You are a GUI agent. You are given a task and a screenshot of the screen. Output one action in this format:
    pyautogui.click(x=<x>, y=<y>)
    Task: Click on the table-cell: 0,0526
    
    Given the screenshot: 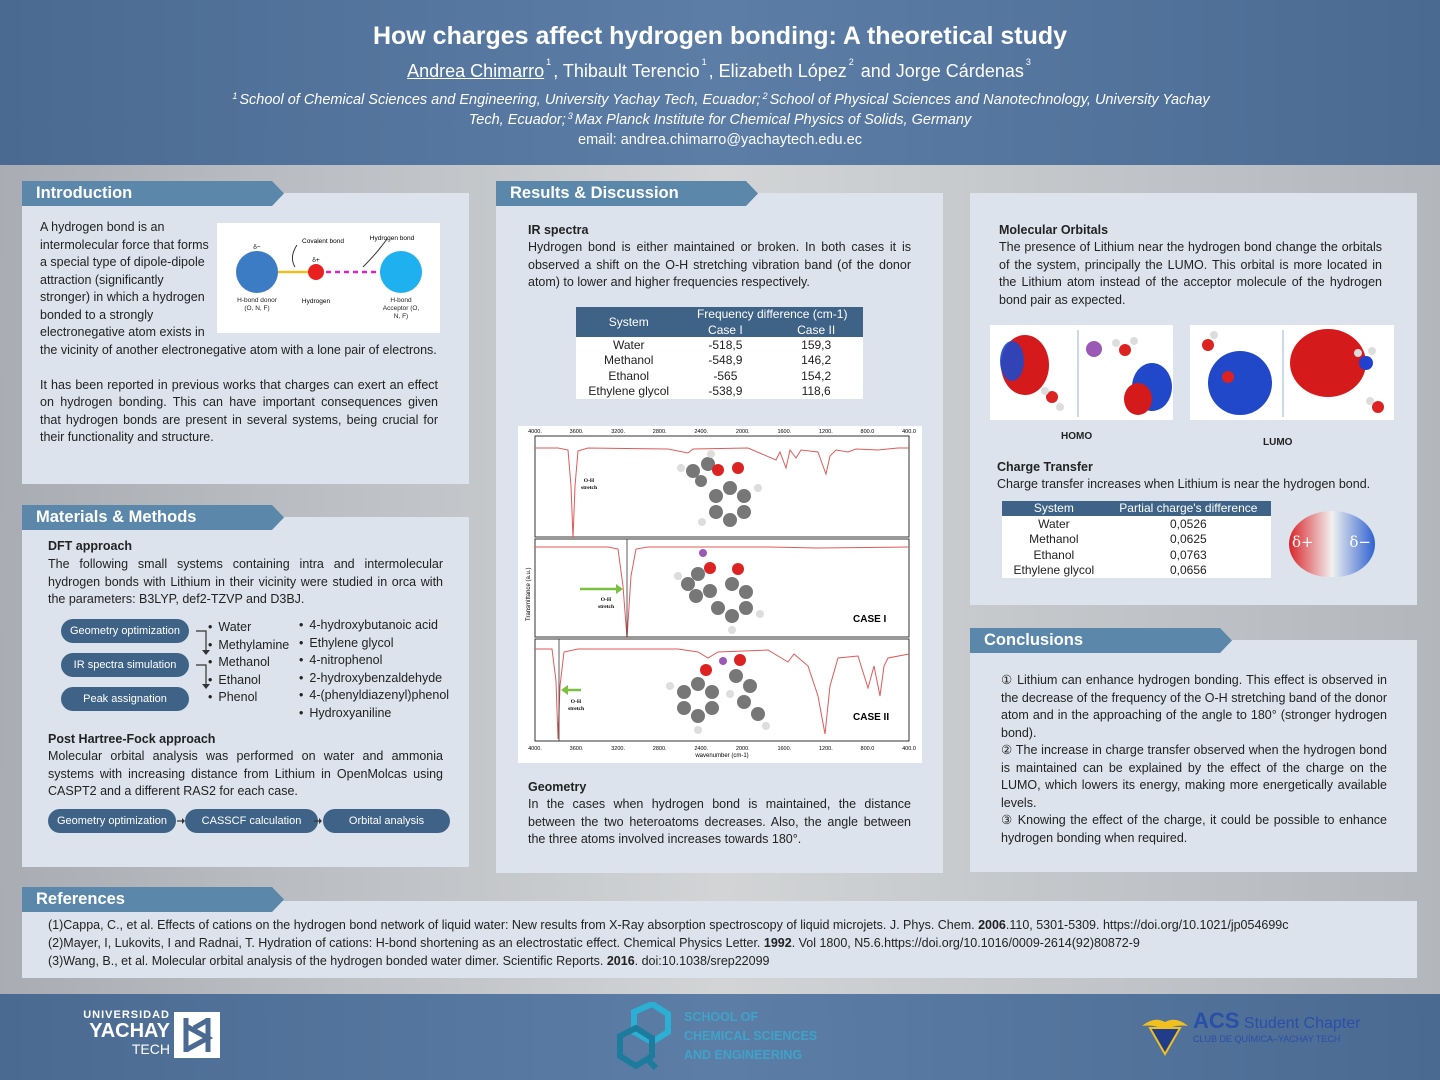 What is the action you would take?
    pyautogui.click(x=1188, y=523)
    